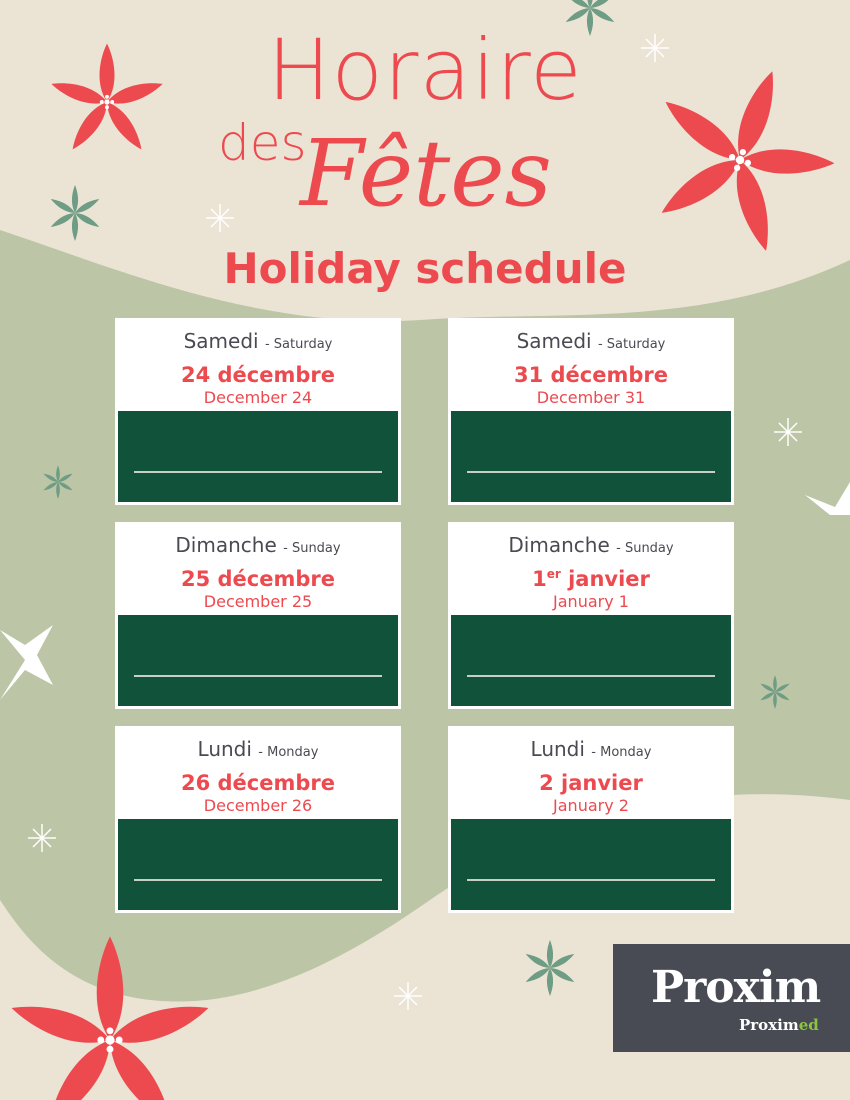  Describe the element at coordinates (258, 805) in the screenshot. I see `date-en: December 26` at that location.